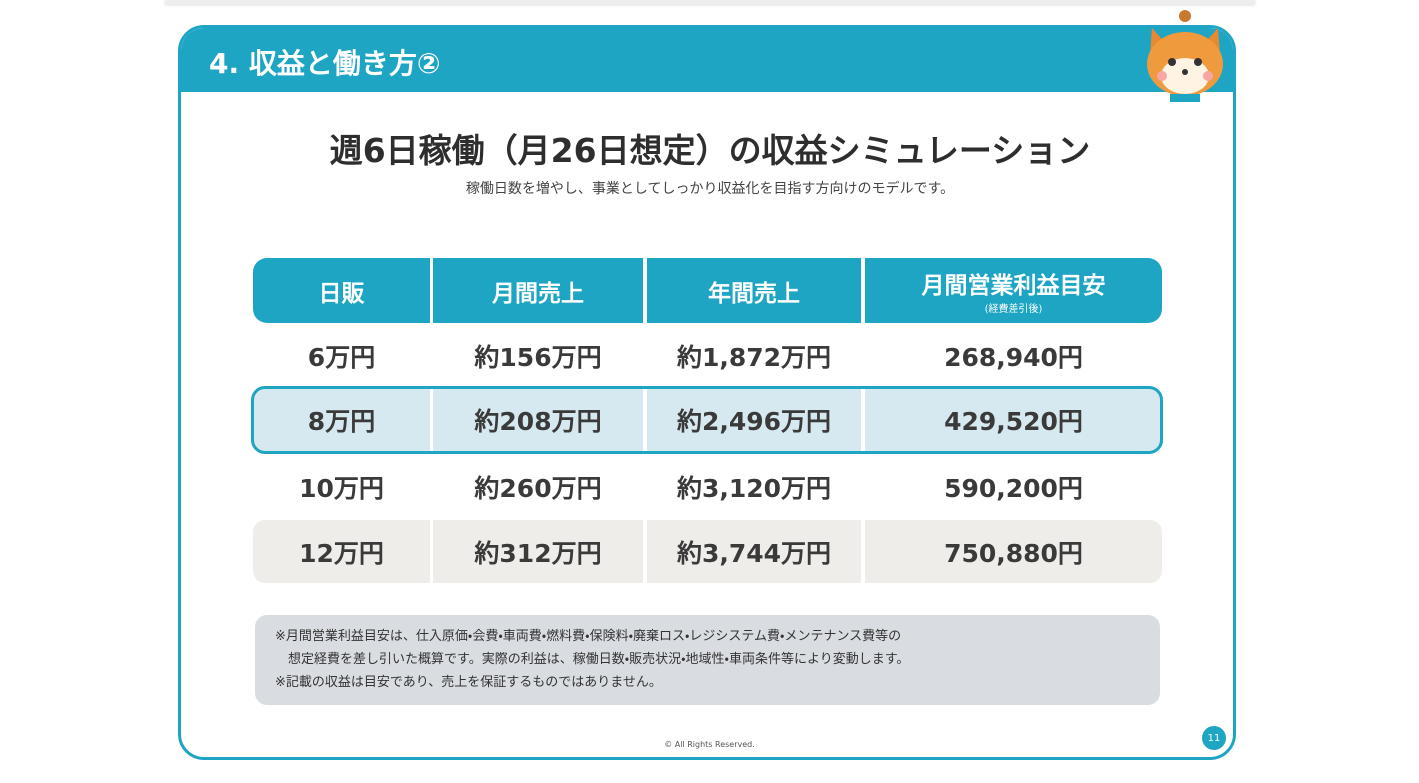 The image size is (1419, 783). I want to click on header-band, so click(707, 60).